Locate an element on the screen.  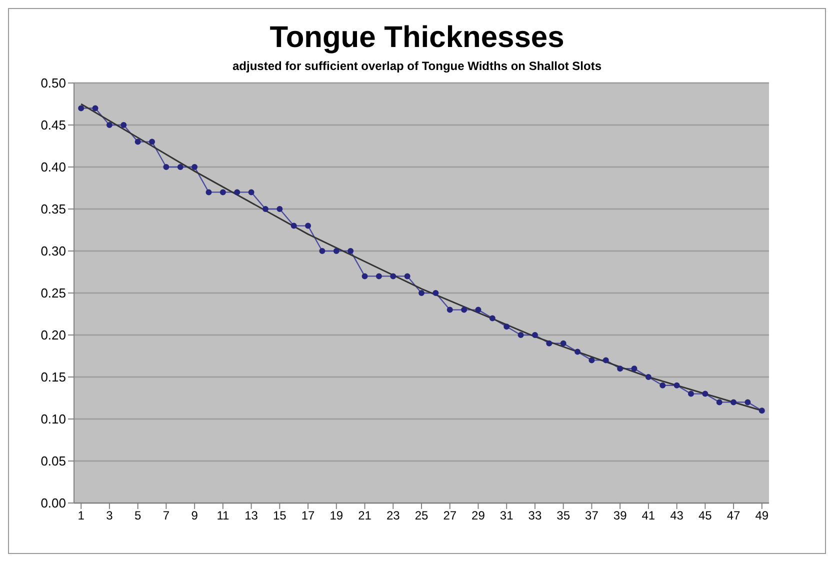
y-tick-label: 0.40 is located at coordinates (53, 167).